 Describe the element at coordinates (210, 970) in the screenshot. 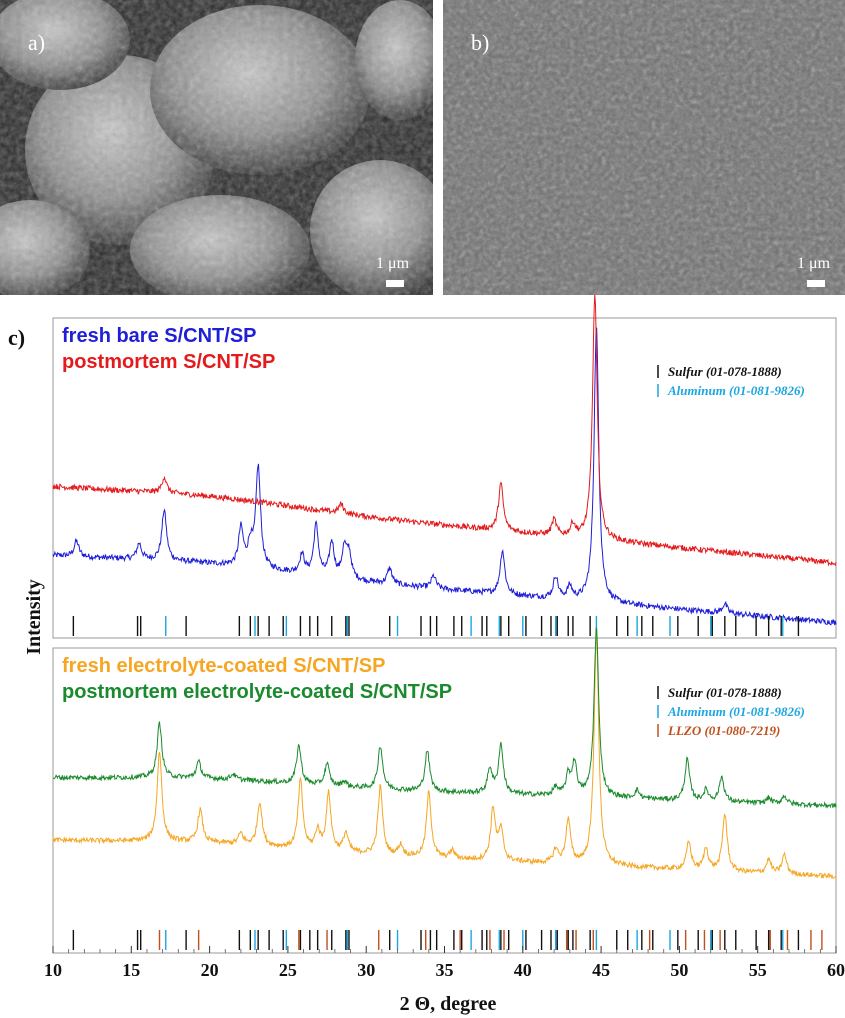

I see `x-tick-label: 20` at that location.